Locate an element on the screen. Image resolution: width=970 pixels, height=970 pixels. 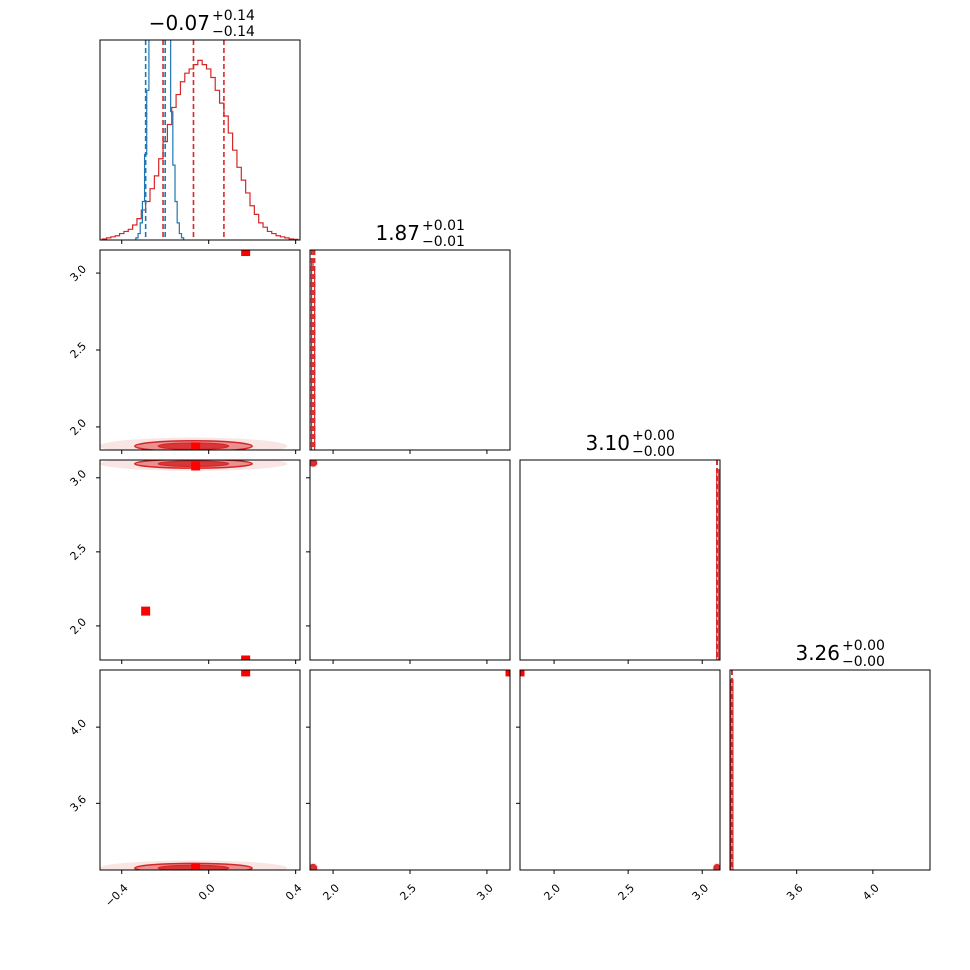
title-minus: −0.01 is located at coordinates (443, 242).